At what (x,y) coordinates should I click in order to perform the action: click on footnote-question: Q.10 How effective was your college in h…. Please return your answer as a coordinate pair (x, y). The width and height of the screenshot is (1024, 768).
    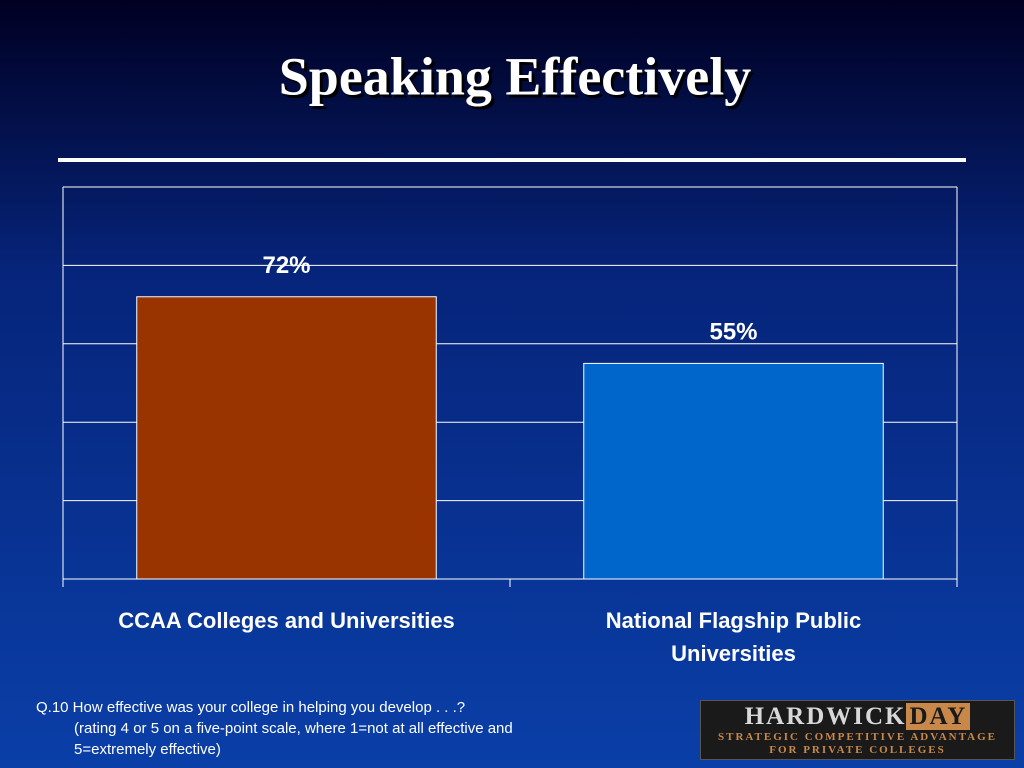
    Looking at the image, I should click on (251, 707).